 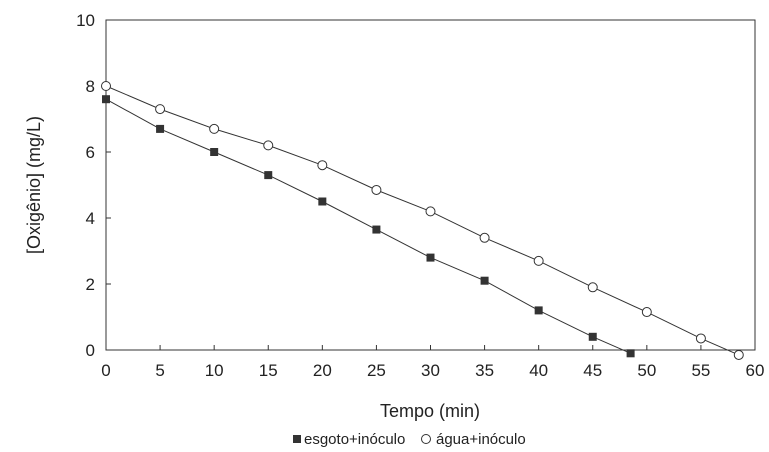 I want to click on y-tick-label: 10, so click(x=85, y=20).